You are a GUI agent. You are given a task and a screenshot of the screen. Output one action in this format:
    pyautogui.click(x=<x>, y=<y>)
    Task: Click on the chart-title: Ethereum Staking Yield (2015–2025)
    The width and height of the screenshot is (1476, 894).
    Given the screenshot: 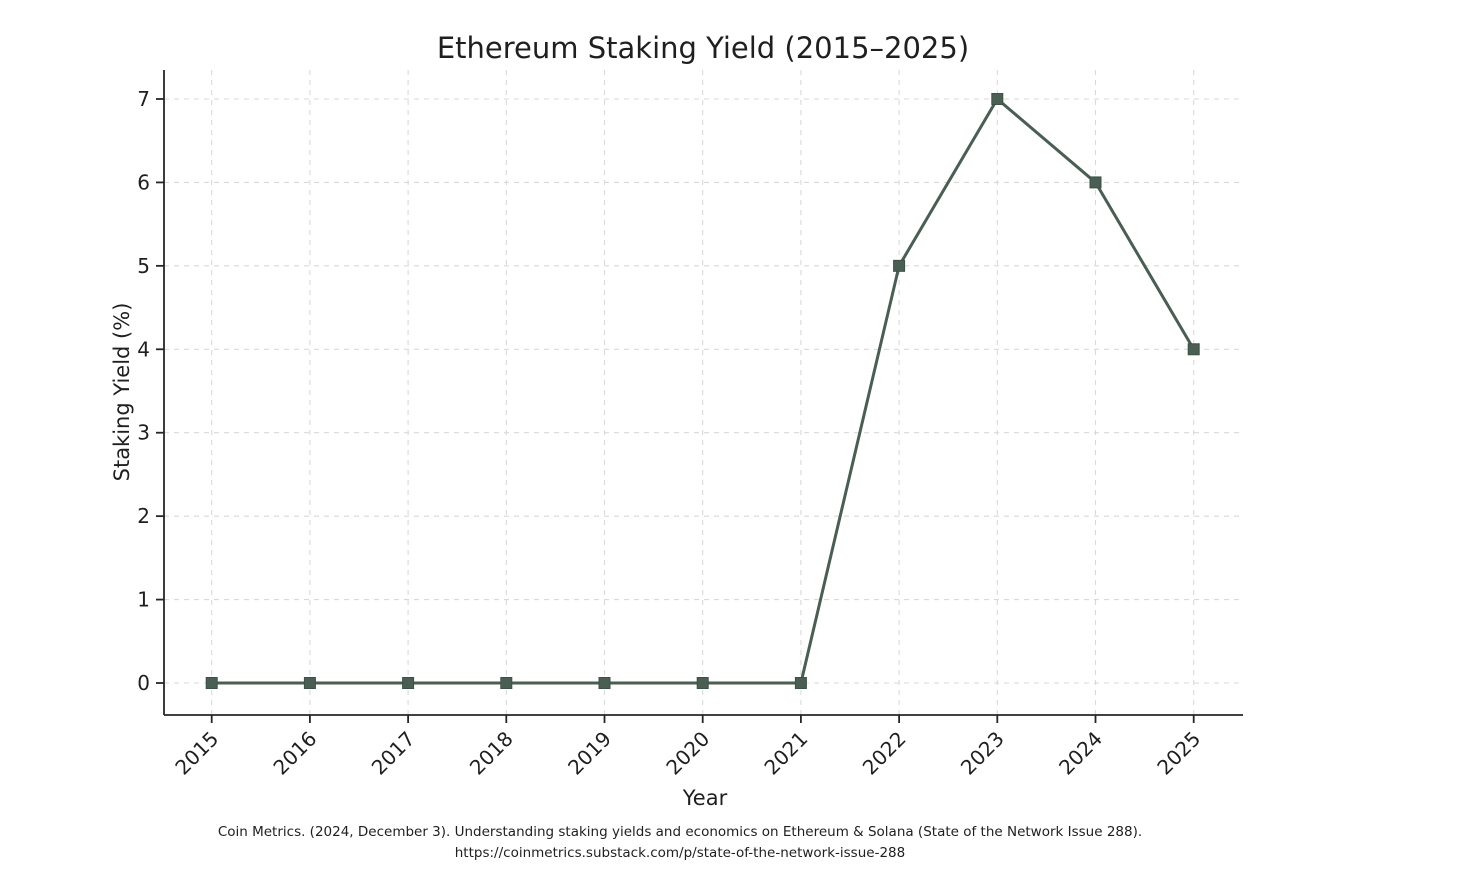 What is the action you would take?
    pyautogui.click(x=703, y=48)
    